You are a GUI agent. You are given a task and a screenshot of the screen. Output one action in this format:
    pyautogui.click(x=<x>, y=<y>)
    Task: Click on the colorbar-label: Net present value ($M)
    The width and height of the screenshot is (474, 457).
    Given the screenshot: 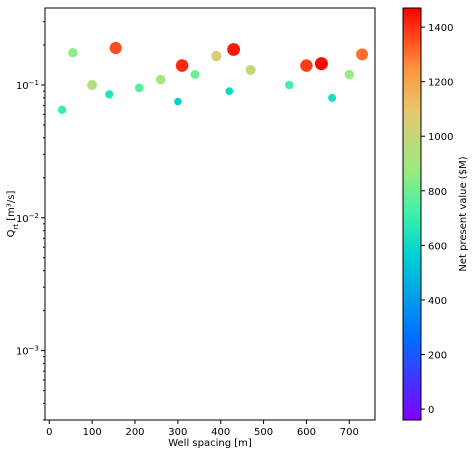 What is the action you would take?
    pyautogui.click(x=463, y=213)
    